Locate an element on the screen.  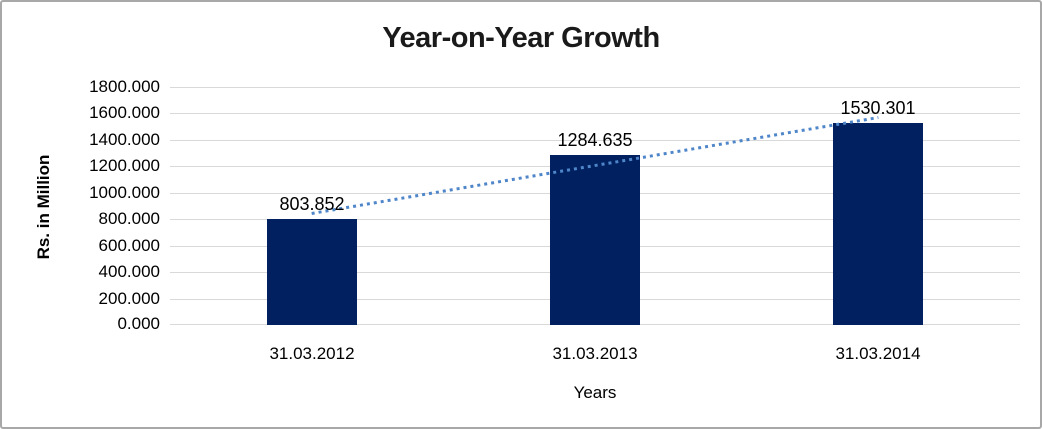
y-tick-label: 800.000 is located at coordinates (129, 218).